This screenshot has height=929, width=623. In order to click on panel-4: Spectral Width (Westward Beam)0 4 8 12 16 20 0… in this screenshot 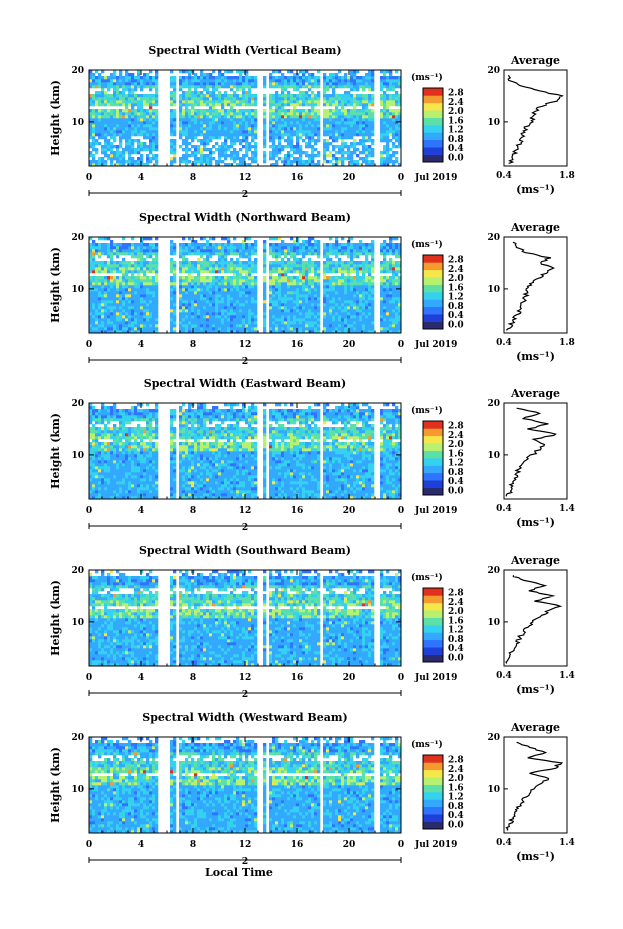, I will do `click(312, 789)`.